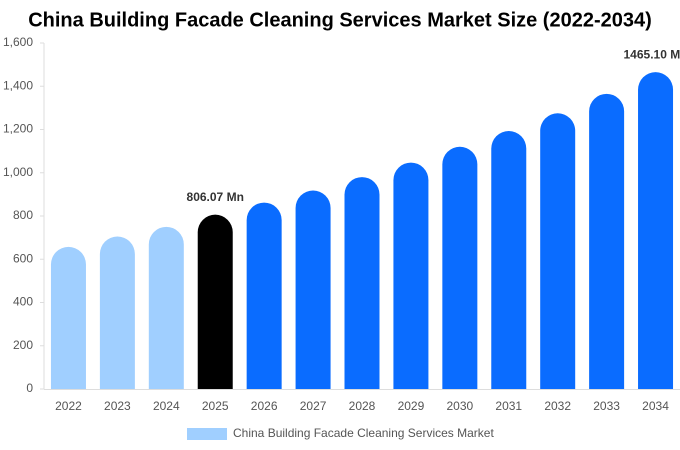  What do you see at coordinates (508, 406) in the screenshot?
I see `x-tick-label: 2031` at bounding box center [508, 406].